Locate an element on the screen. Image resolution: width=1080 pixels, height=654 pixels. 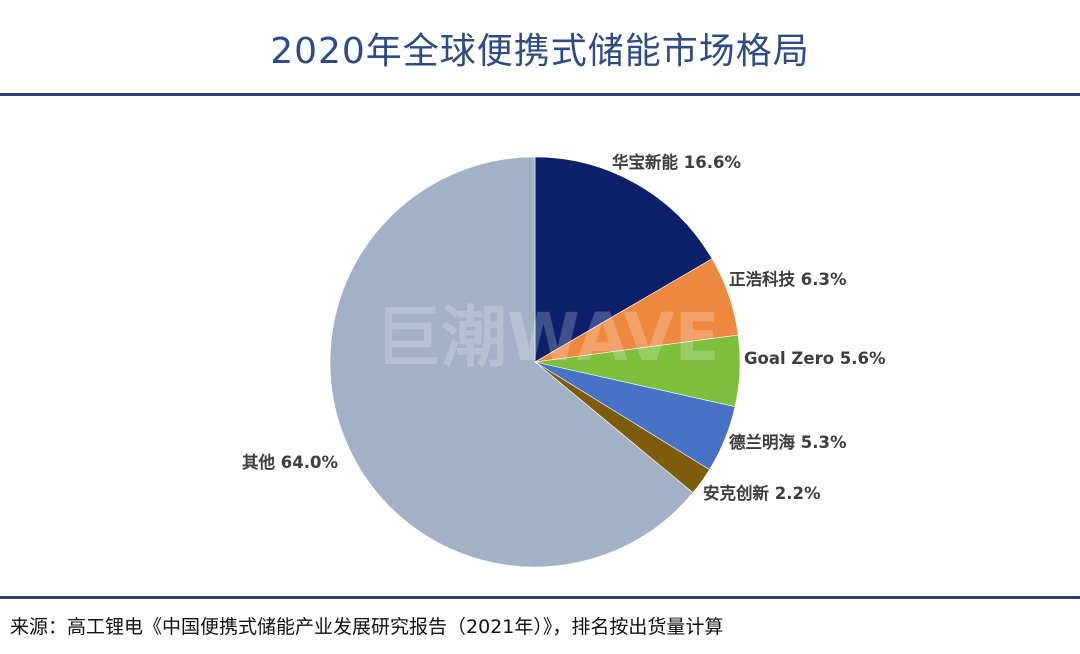
slice-label-2: Goal Zero 5.6% is located at coordinates (815, 358).